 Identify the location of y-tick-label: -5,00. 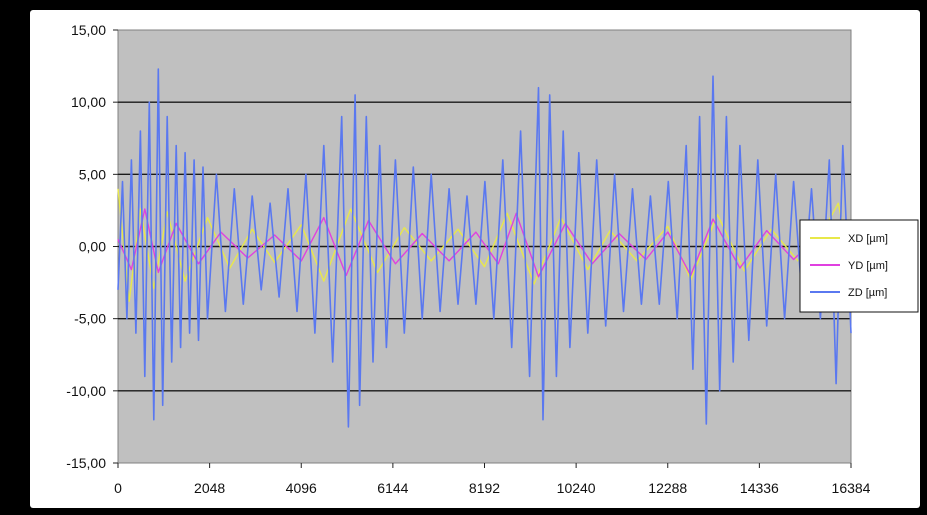
(90, 319).